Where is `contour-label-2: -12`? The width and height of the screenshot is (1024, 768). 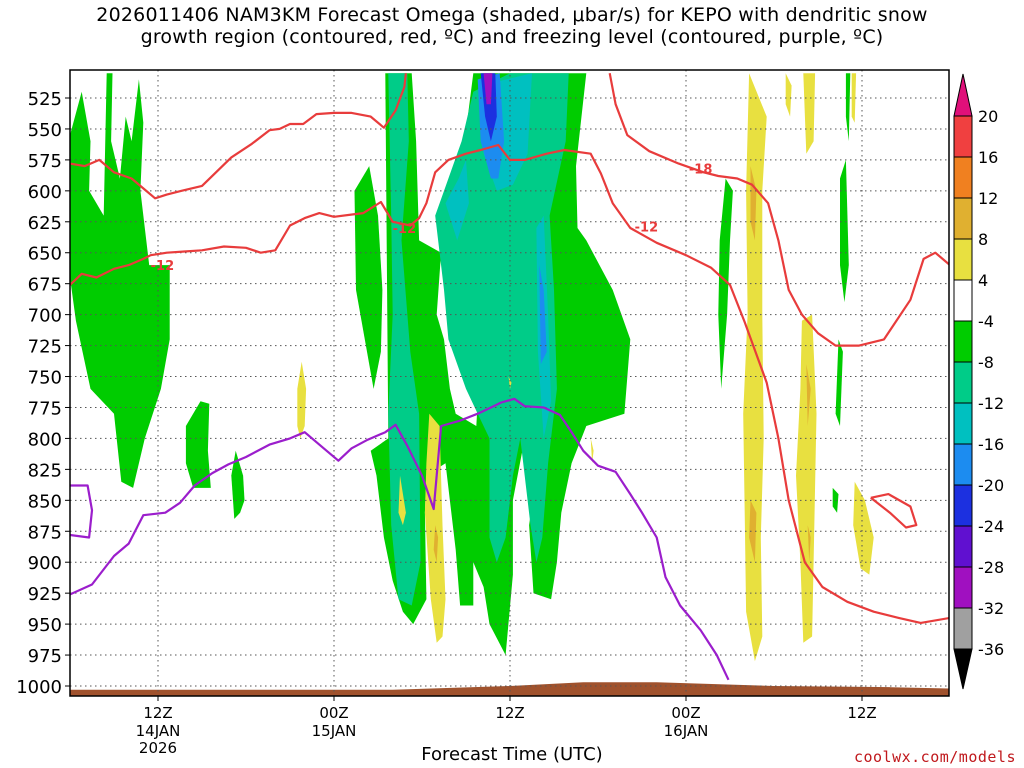
contour-label-2: -12 is located at coordinates (647, 228).